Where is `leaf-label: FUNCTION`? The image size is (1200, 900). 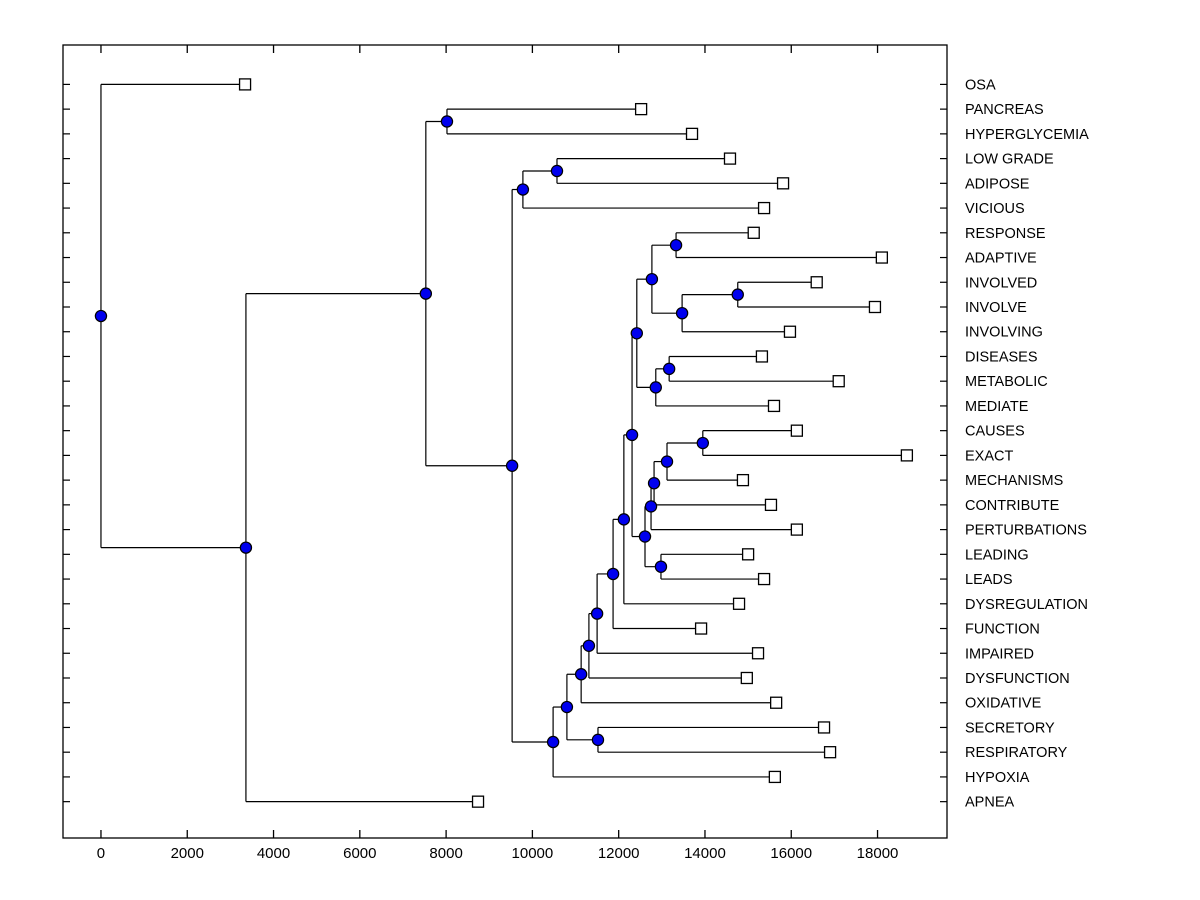 leaf-label: FUNCTION is located at coordinates (1002, 630).